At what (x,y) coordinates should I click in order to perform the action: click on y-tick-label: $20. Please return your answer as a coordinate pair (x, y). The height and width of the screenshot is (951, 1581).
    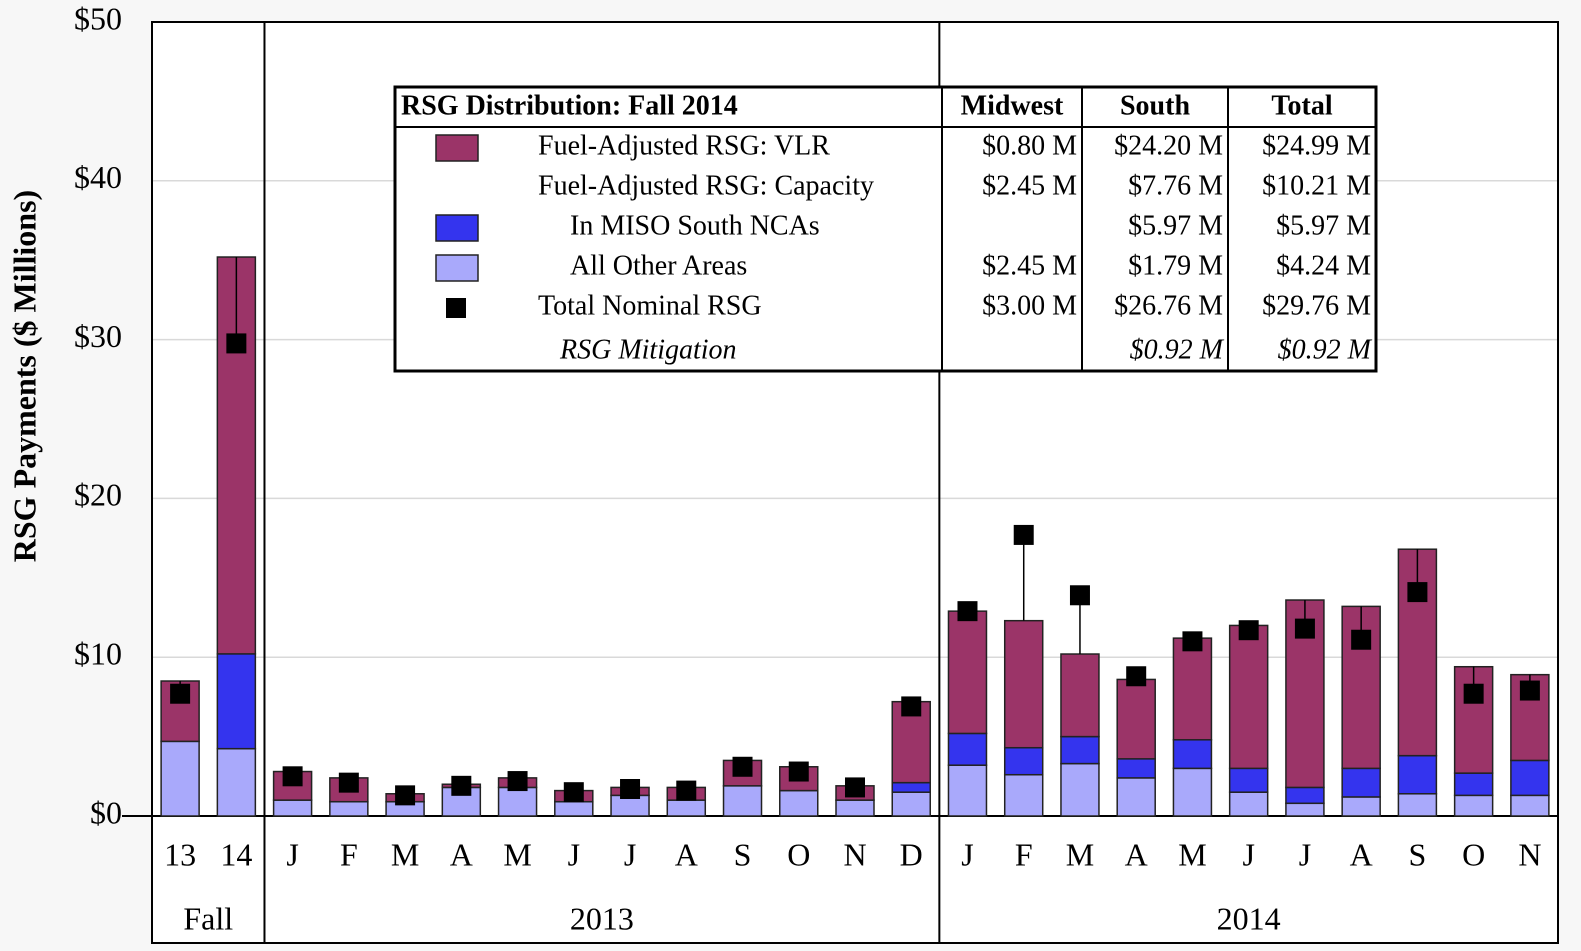
    Looking at the image, I should click on (98, 495).